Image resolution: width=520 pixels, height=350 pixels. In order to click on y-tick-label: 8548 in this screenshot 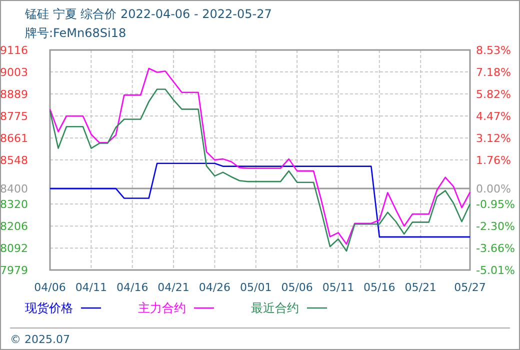, I will do `click(14, 160)`.